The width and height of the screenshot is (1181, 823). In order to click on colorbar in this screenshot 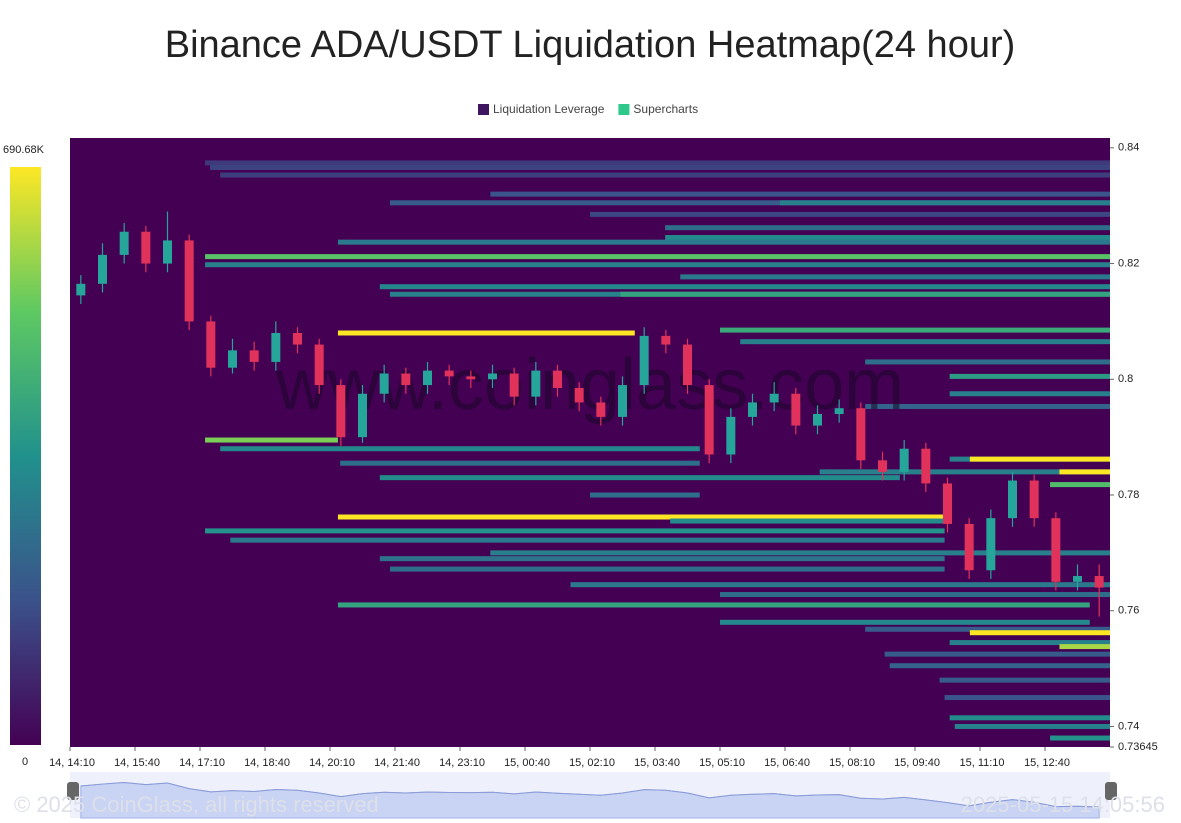, I will do `click(25, 456)`.